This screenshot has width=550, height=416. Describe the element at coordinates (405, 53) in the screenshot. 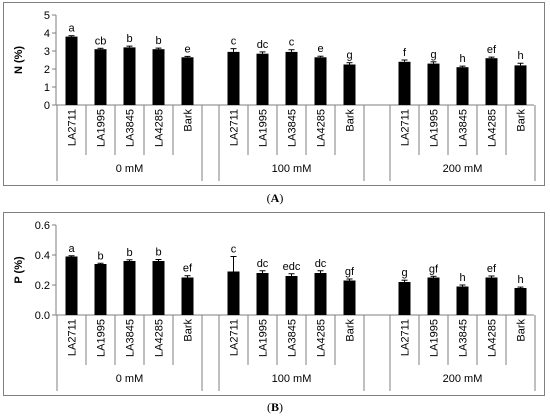

I see `significance-letter: f` at that location.